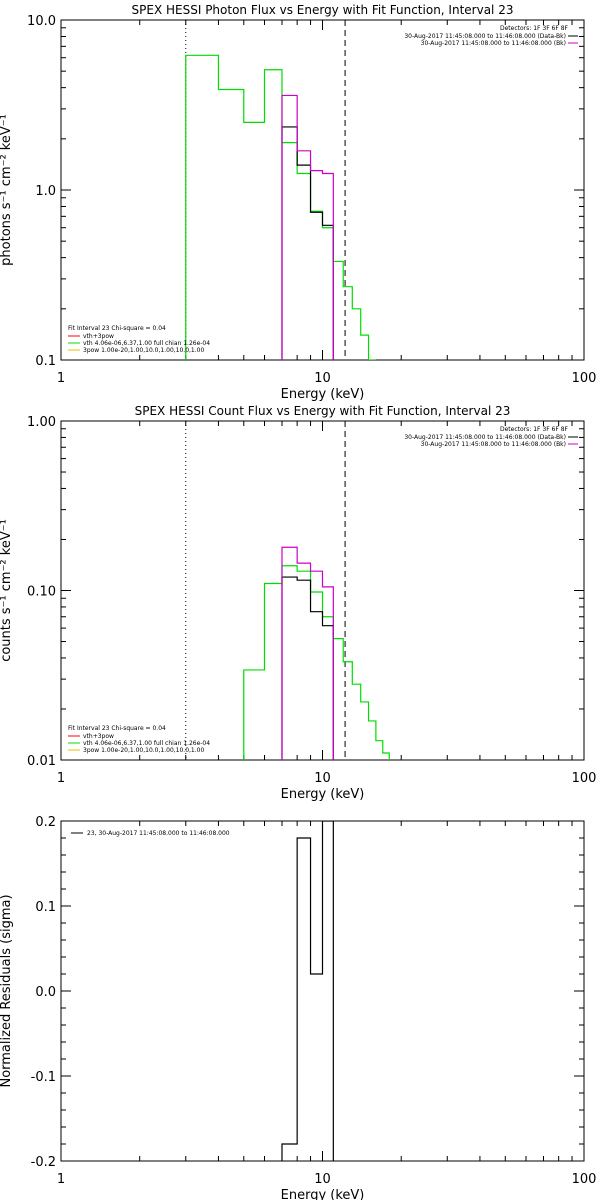 The width and height of the screenshot is (600, 1204). What do you see at coordinates (45, 191) in the screenshot?
I see `y-tick-label: 1.0` at bounding box center [45, 191].